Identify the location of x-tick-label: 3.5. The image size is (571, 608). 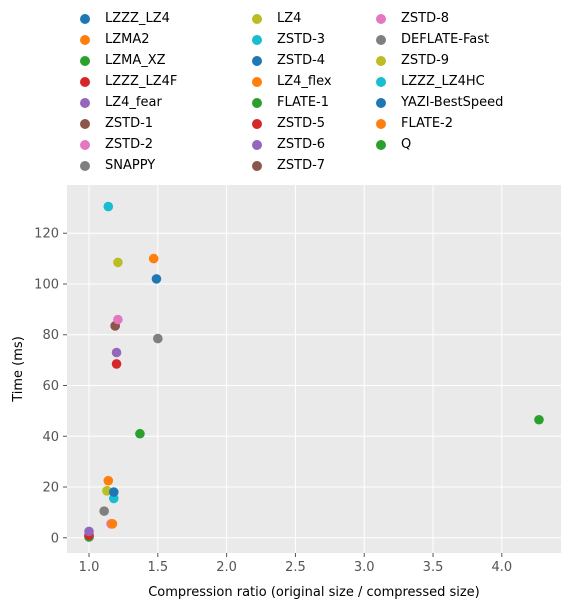
(433, 567).